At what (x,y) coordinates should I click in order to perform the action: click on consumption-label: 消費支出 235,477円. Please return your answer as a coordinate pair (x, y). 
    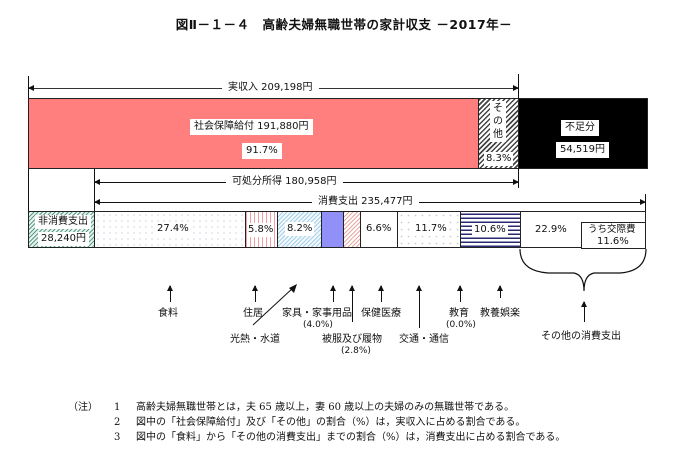
    Looking at the image, I should click on (365, 202).